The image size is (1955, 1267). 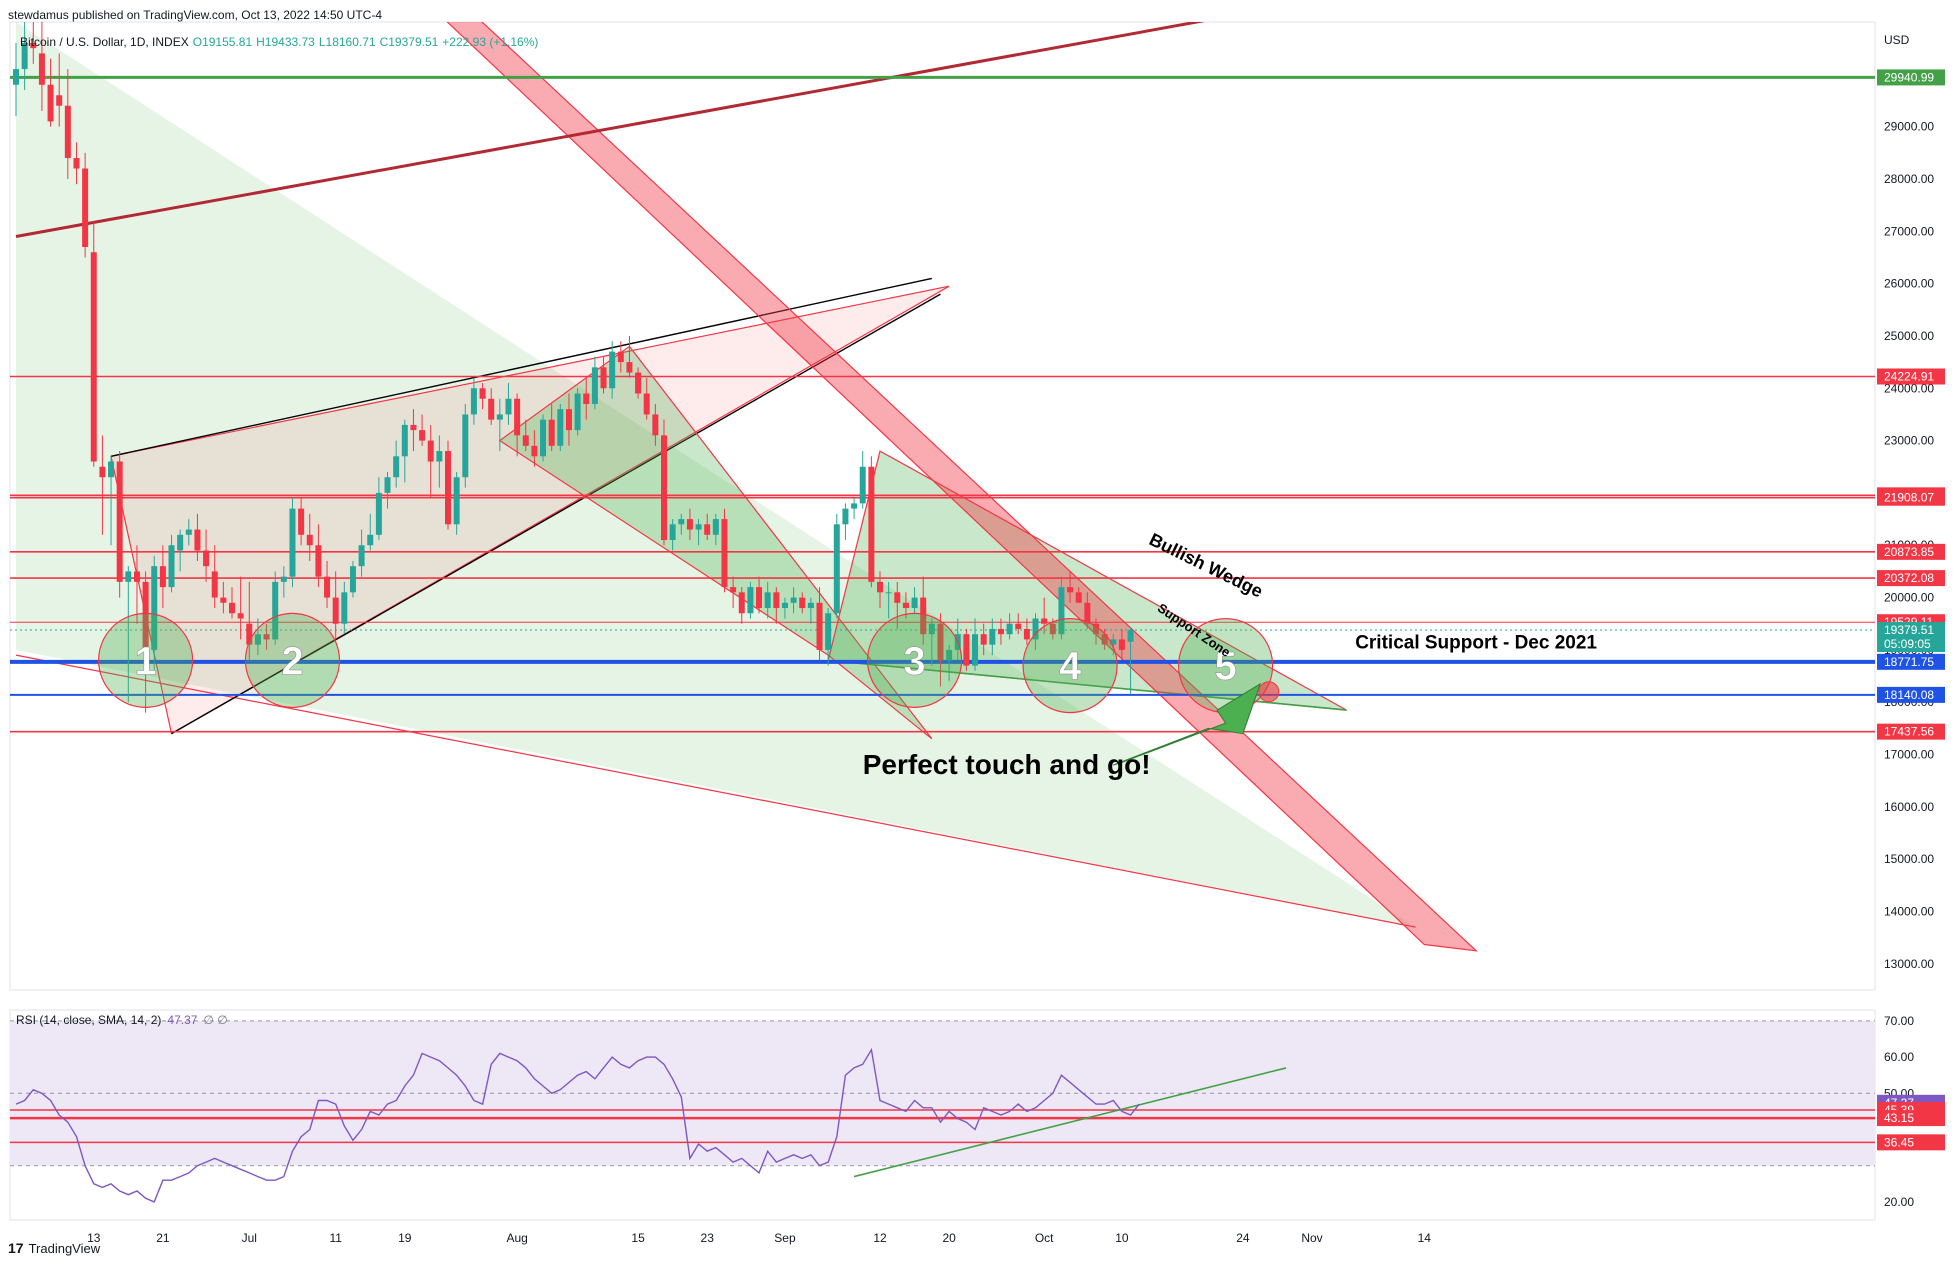 I want to click on x-tick-label: 24, so click(x=1243, y=1238).